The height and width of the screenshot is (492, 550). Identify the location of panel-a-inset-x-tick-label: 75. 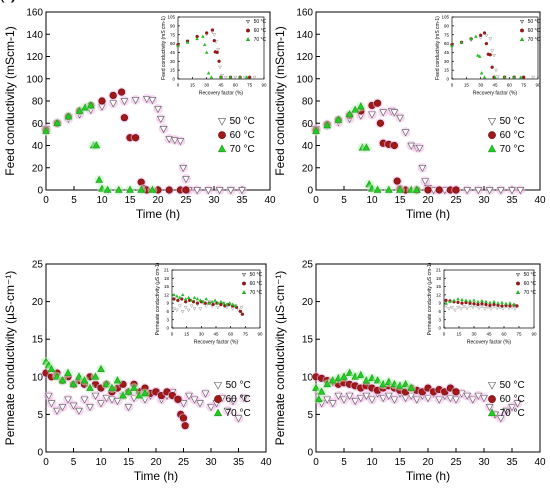
(250, 85).